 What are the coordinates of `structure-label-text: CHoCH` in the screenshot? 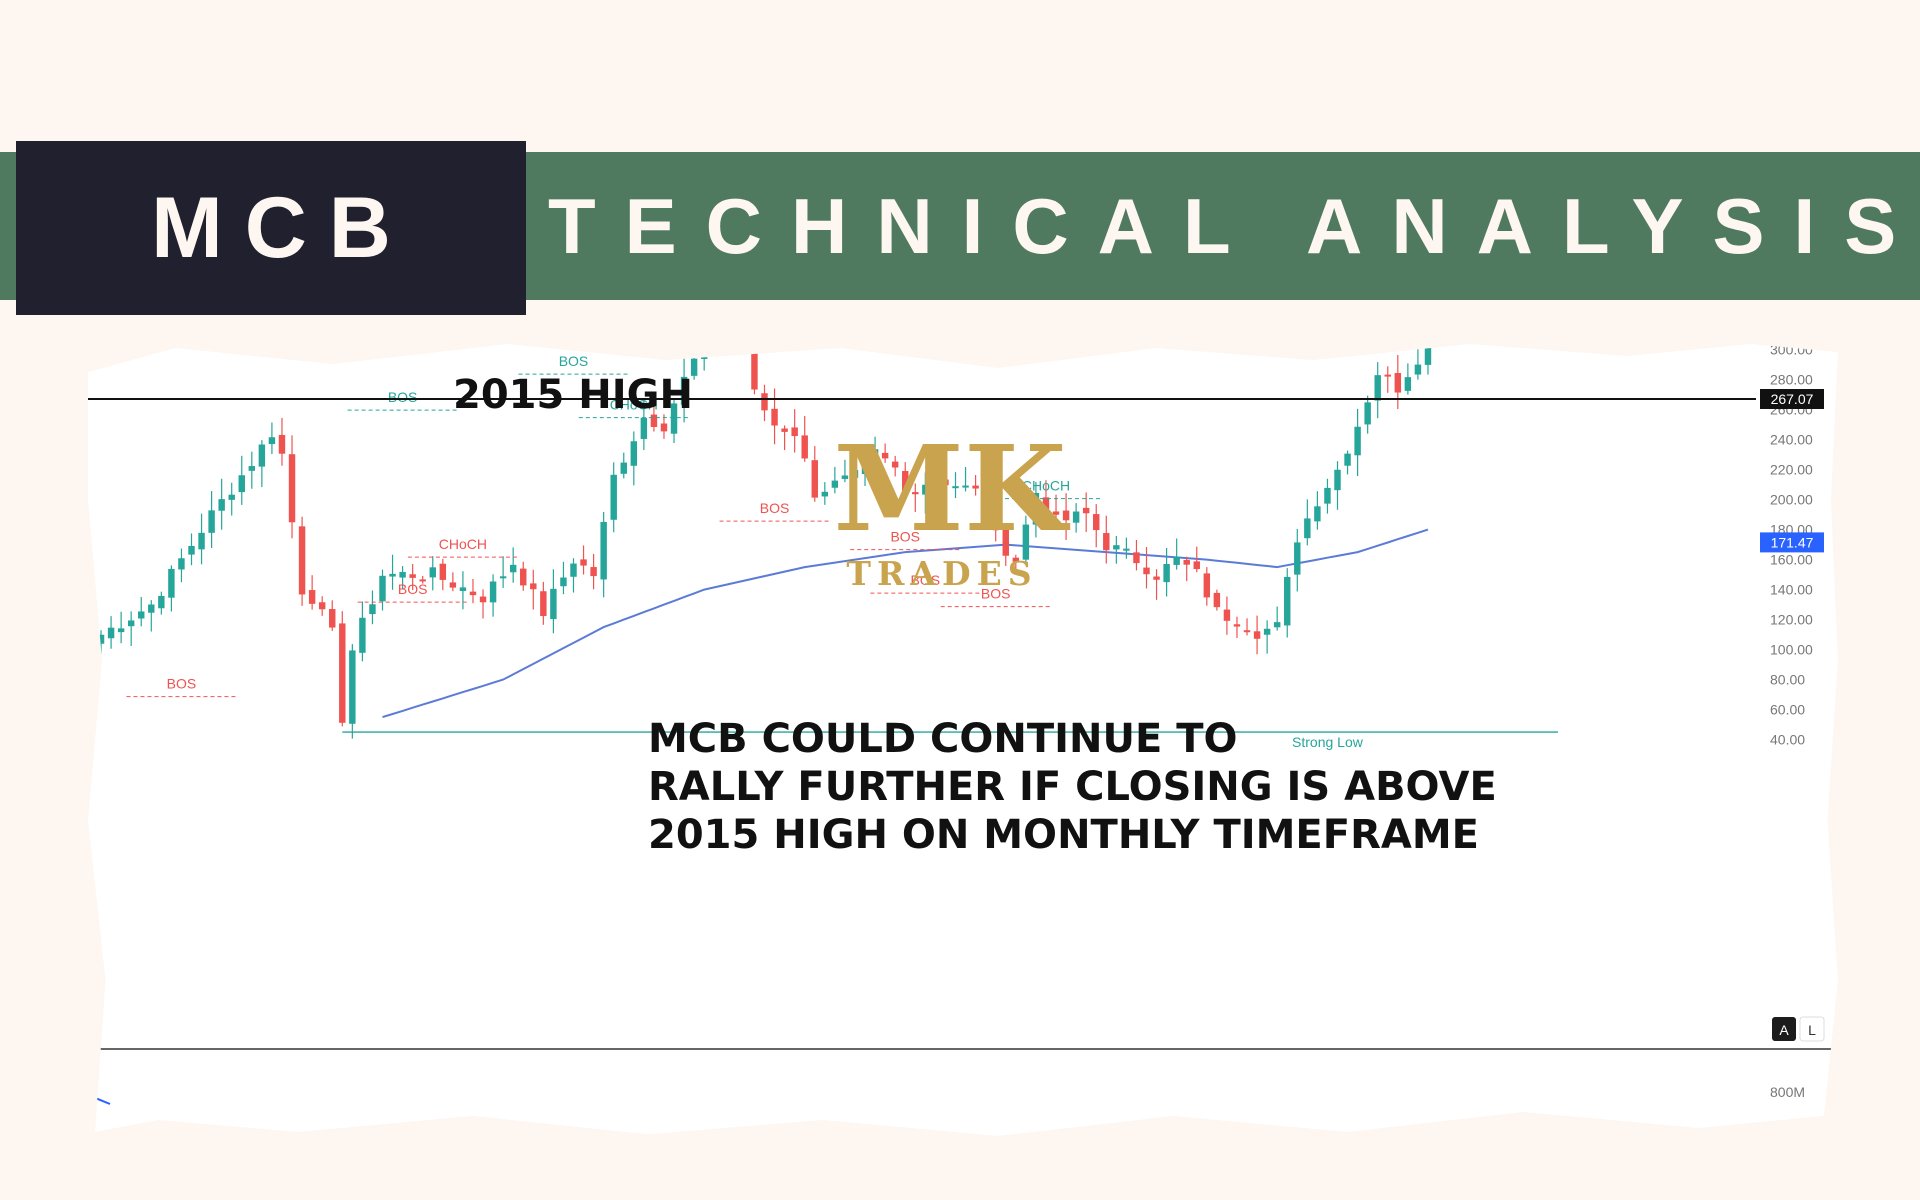 It's located at (634, 405).